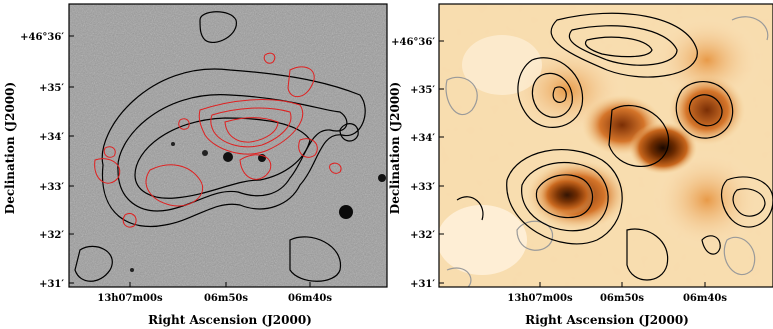  Describe the element at coordinates (51, 88) in the screenshot. I see `left-ytick-label: +35′` at that location.